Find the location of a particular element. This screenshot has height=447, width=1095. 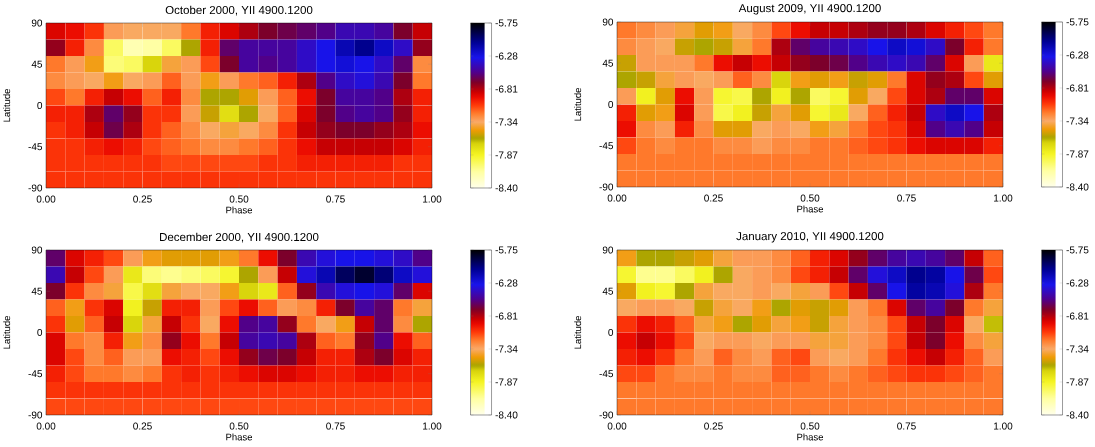

chart-title: October 2000, YII 4900.1200 is located at coordinates (239, 10).